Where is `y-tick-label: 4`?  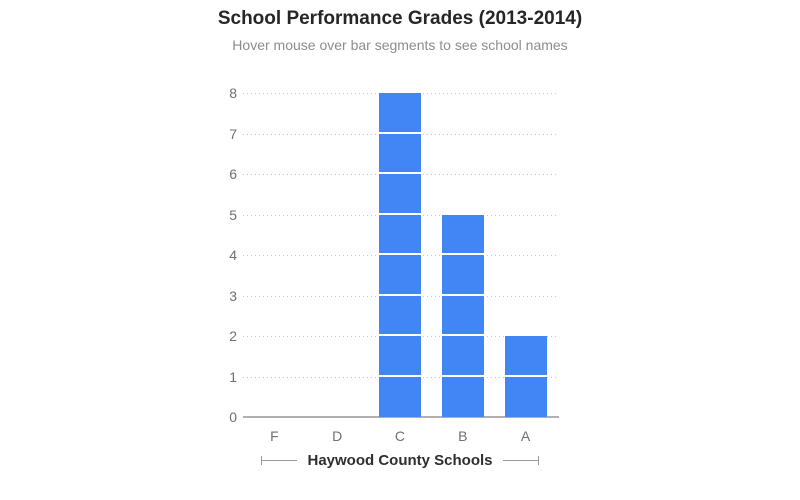 y-tick-label: 4 is located at coordinates (233, 255).